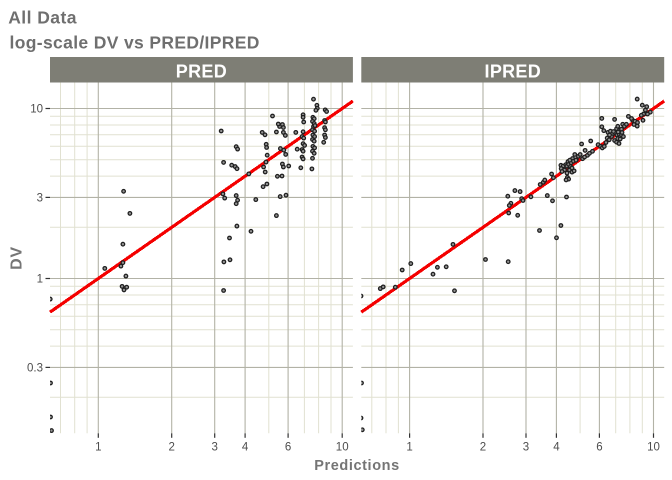  I want to click on svg-text: log-scale DV vs PRED/IPRED, so click(135, 42).